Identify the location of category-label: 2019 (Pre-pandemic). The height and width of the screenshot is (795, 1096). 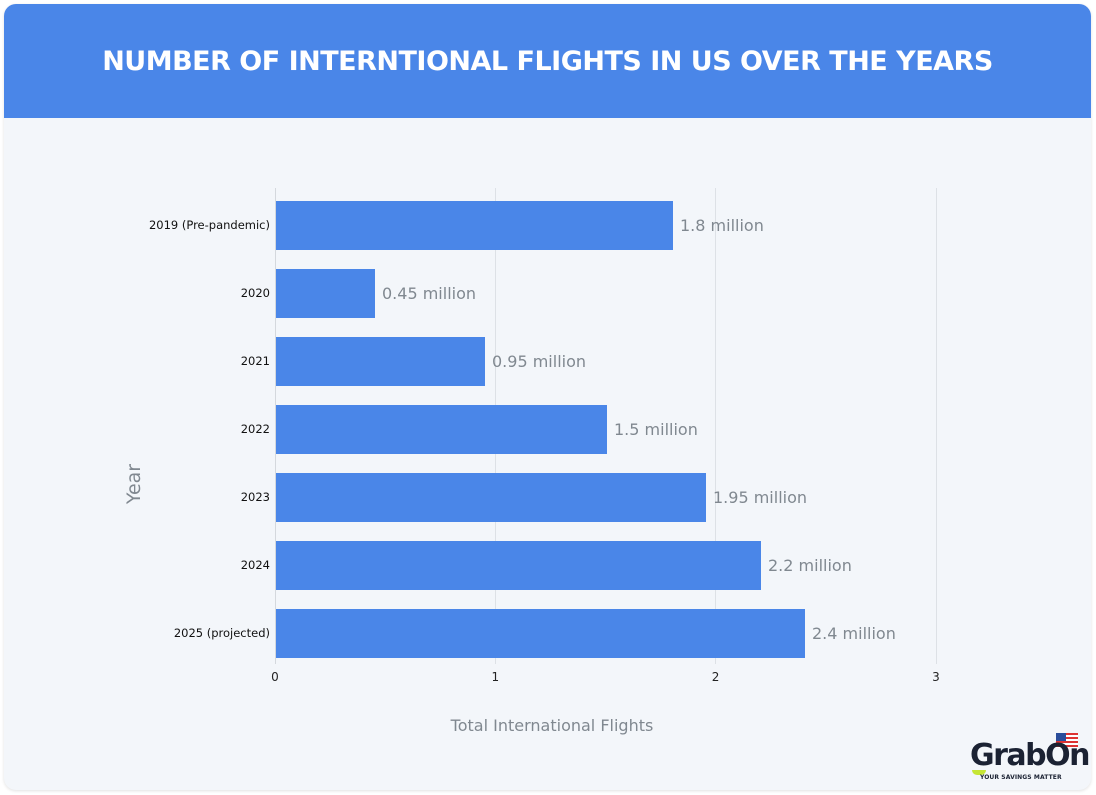
(209, 225).